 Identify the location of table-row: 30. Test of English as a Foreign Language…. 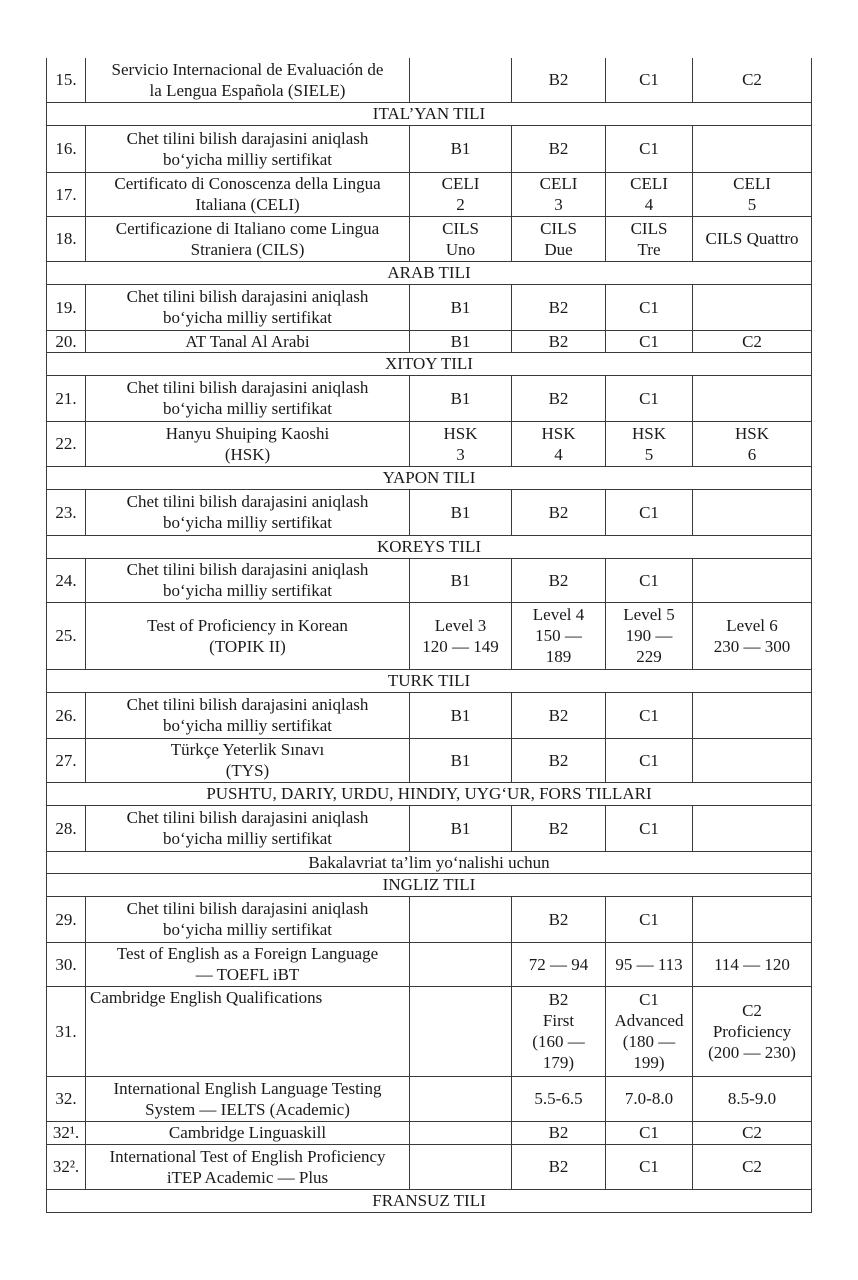
(429, 964).